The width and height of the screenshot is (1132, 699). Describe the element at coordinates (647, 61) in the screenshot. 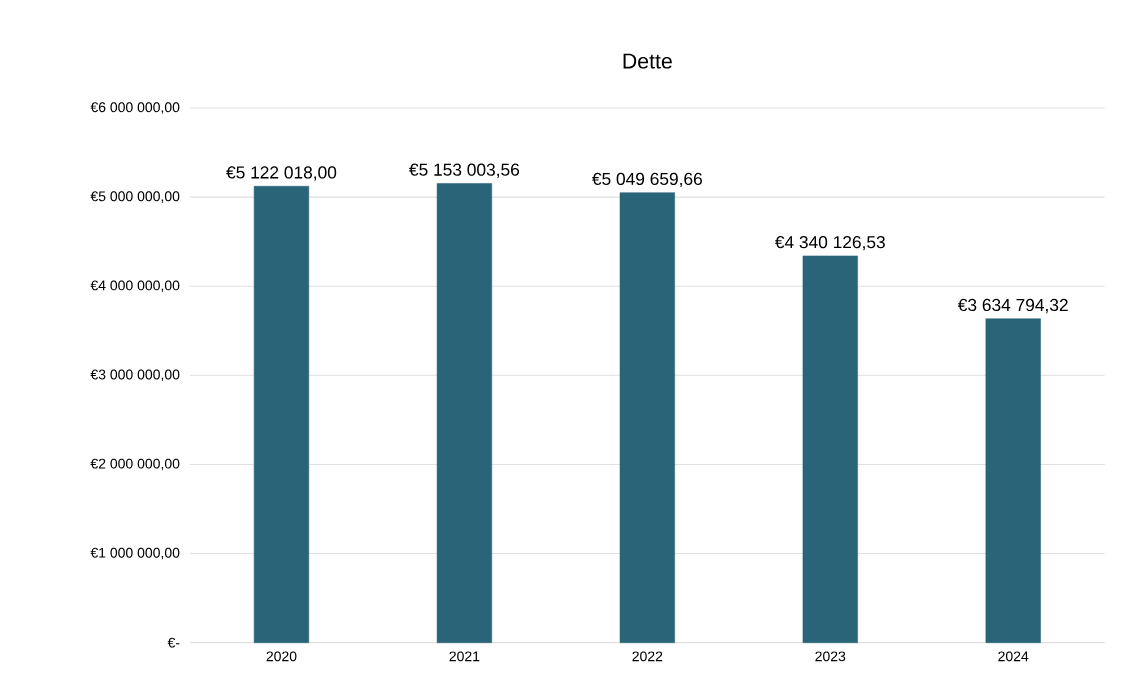

I see `chart-title: Dette` at that location.